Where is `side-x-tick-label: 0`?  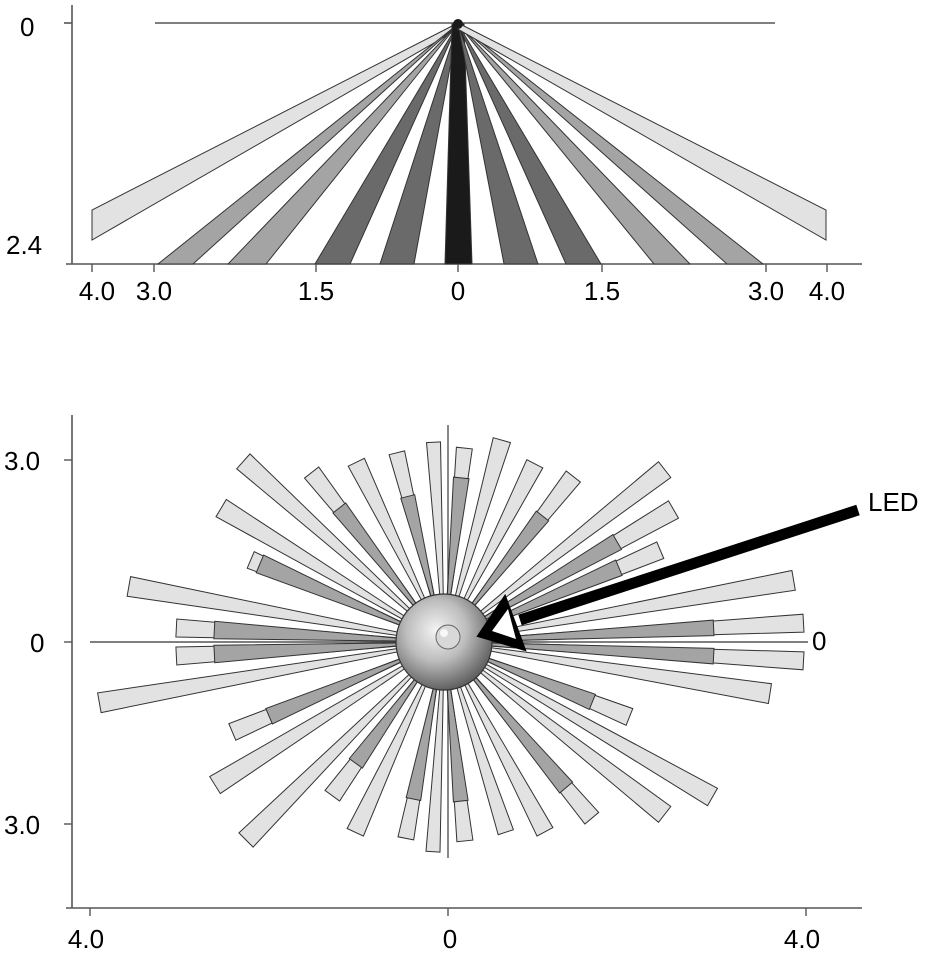
side-x-tick-label: 0 is located at coordinates (458, 291).